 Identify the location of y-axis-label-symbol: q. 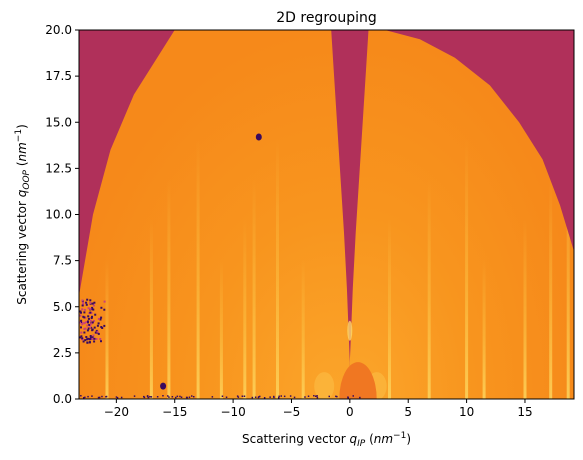
(22, 193).